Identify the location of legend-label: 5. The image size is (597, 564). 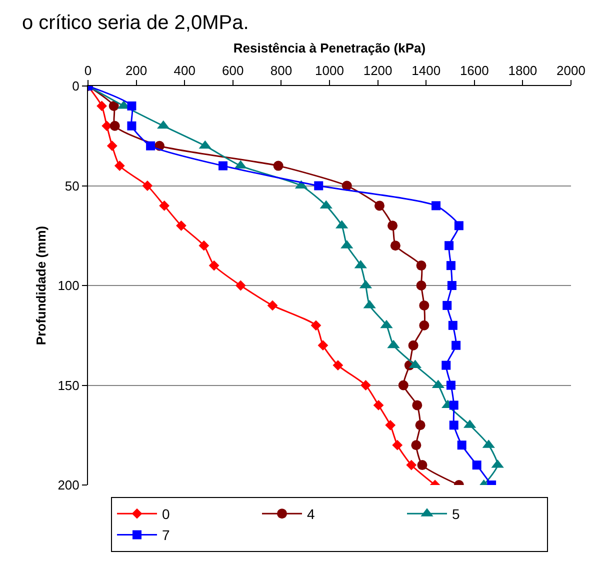
(456, 514).